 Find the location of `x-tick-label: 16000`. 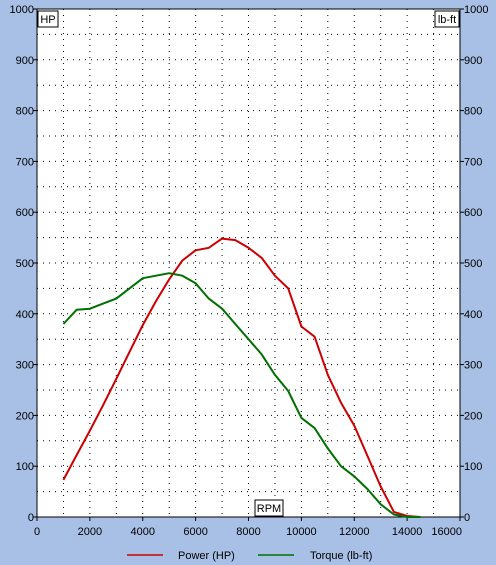

x-tick-label: 16000 is located at coordinates (446, 532).